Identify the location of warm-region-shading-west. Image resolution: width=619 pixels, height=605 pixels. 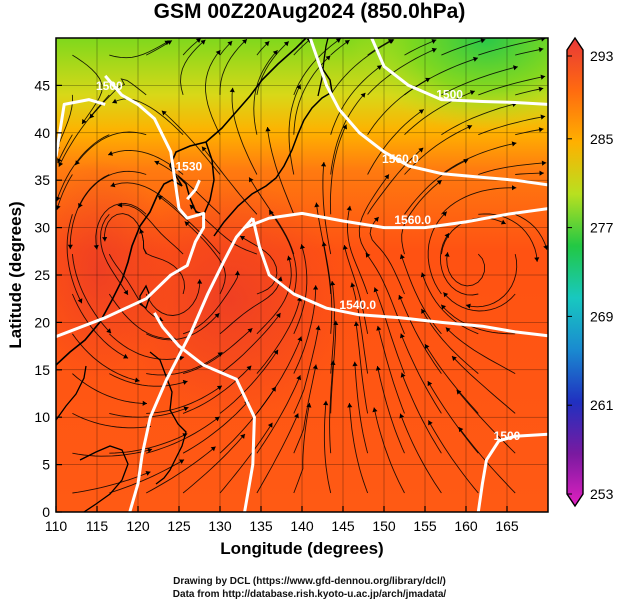
(113, 270).